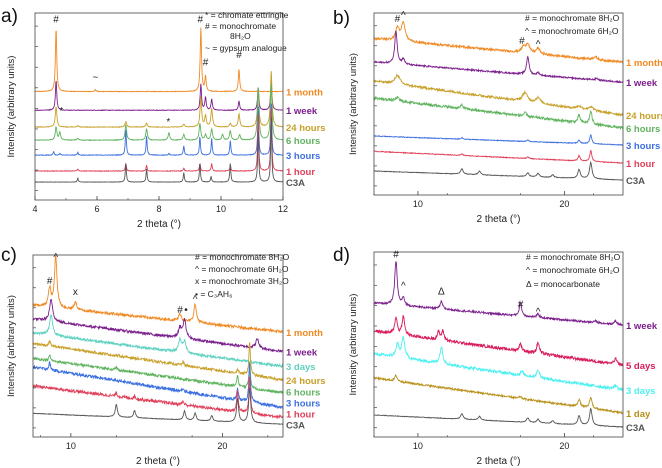 The image size is (662, 468). Describe the element at coordinates (96, 209) in the screenshot. I see `x-tick-label: 6` at that location.